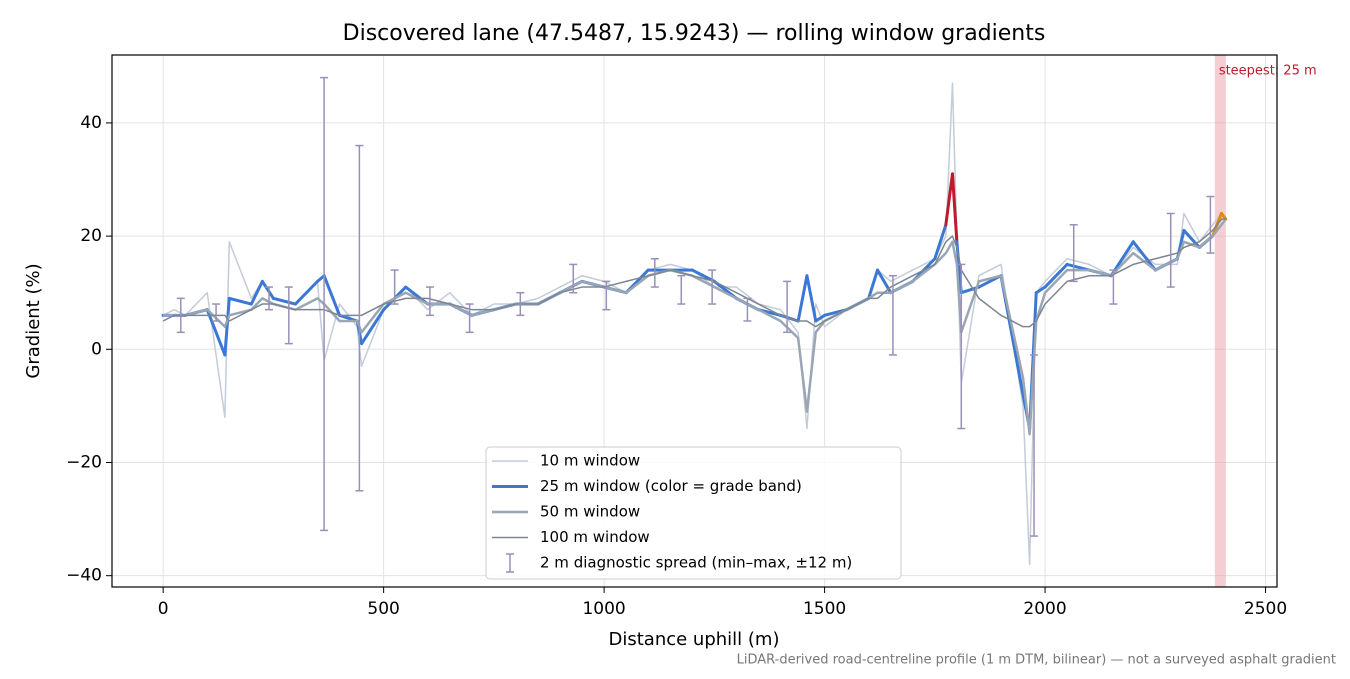 This screenshot has width=1350, height=679. What do you see at coordinates (603, 609) in the screenshot?
I see `x-tick-label: 1000` at bounding box center [603, 609].